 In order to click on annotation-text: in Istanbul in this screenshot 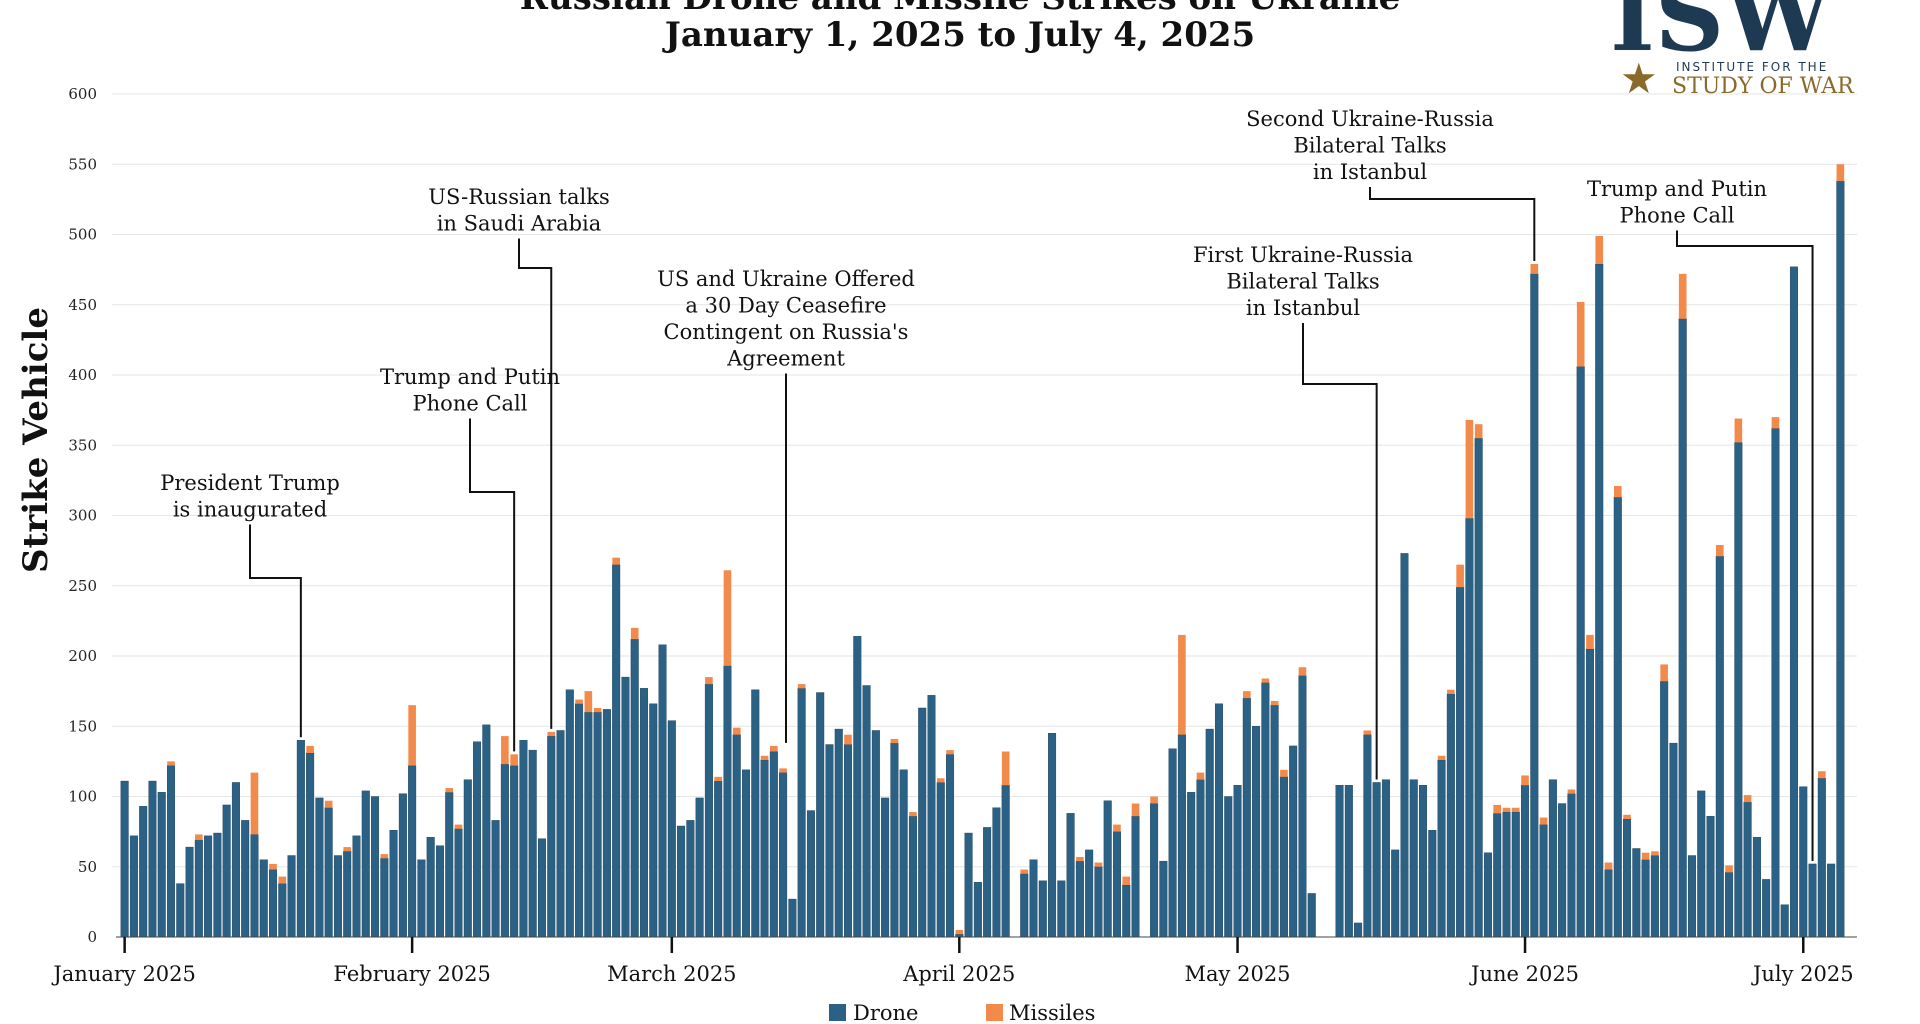, I will do `click(1303, 308)`.